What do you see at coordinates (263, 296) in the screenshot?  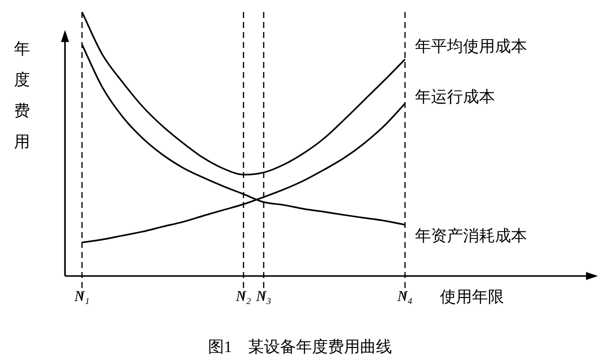 I see `x-tick-label: N₃` at bounding box center [263, 296].